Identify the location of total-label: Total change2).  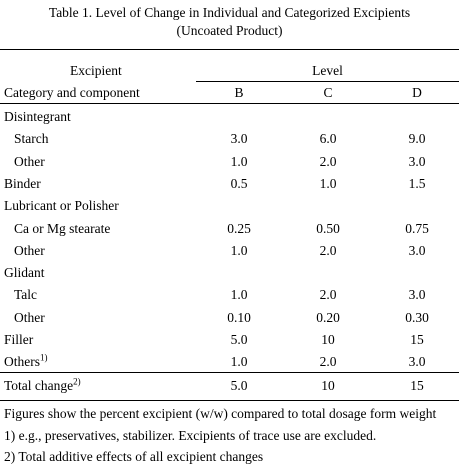
(42, 384).